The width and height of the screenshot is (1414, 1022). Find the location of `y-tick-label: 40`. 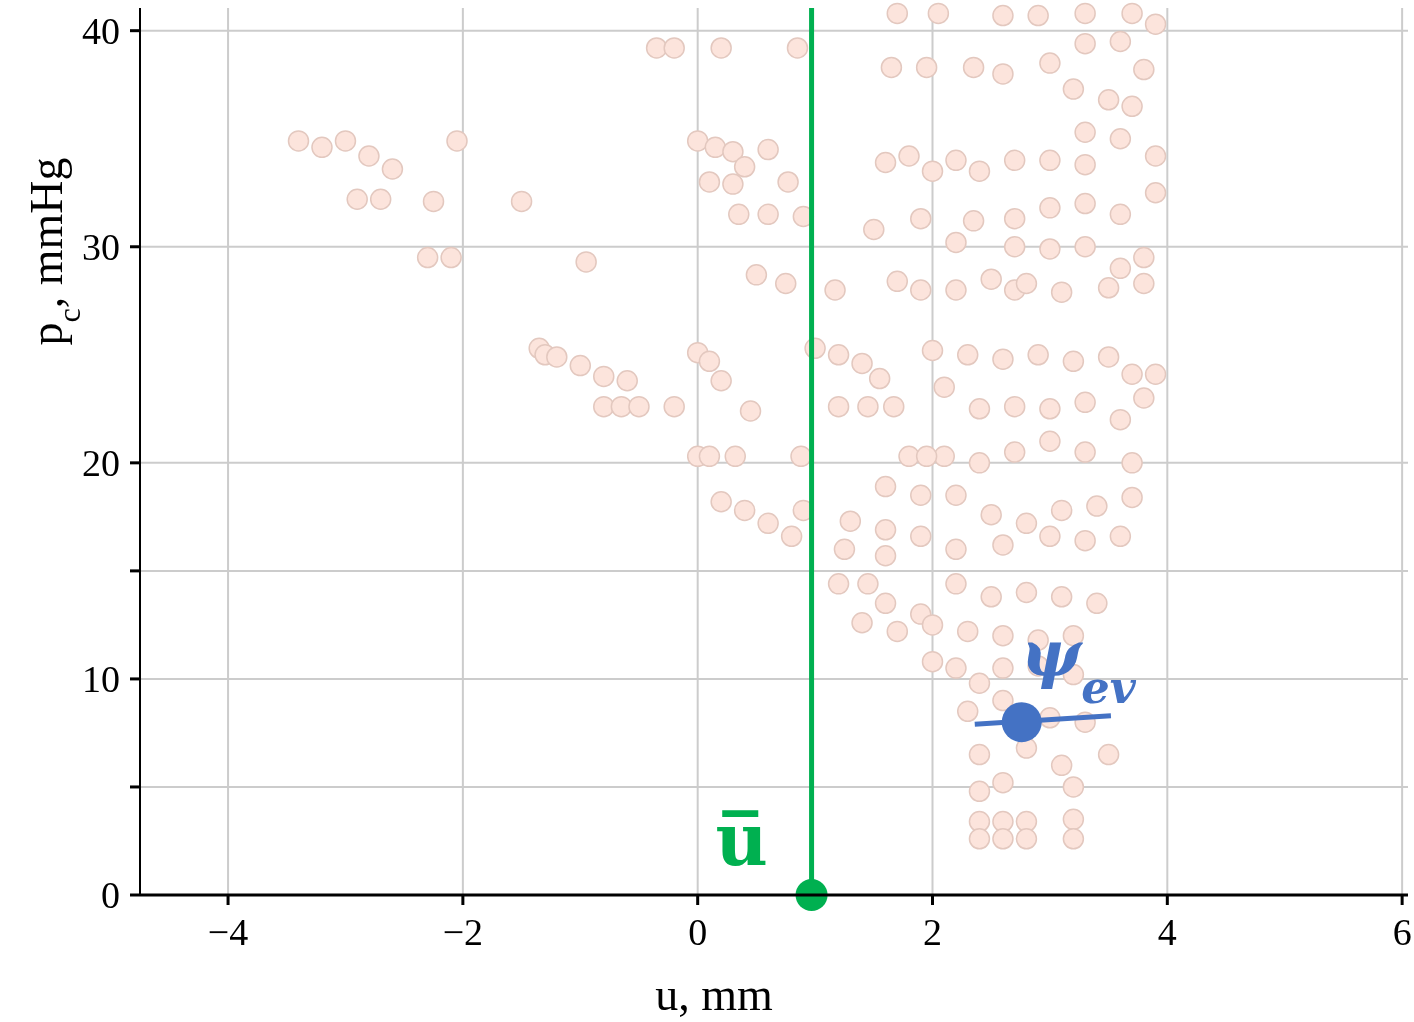

y-tick-label: 40 is located at coordinates (101, 30).